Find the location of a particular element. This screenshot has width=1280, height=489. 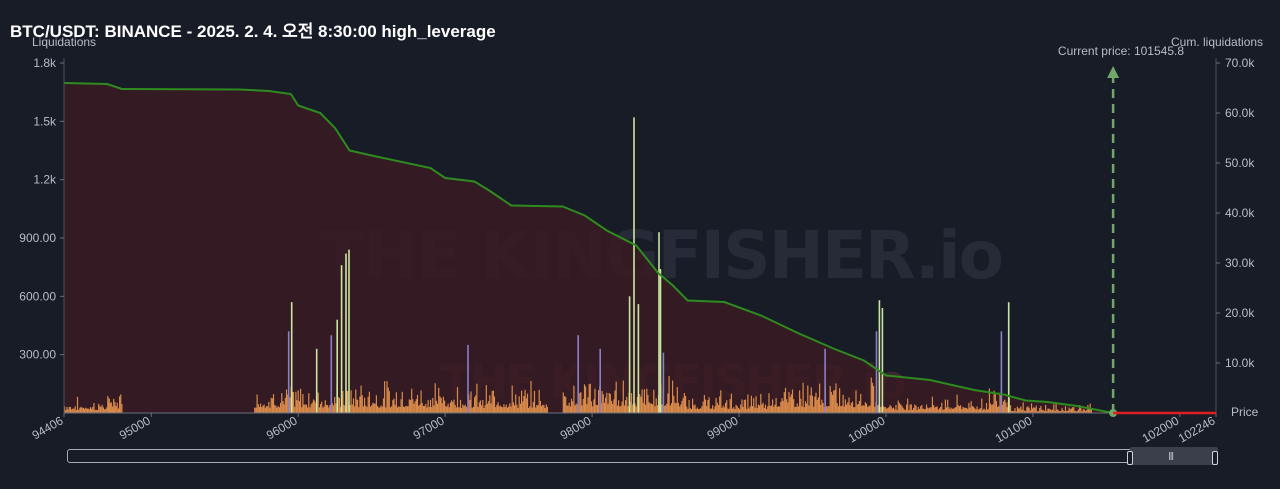

range-slider-thumb is located at coordinates (1174, 456).